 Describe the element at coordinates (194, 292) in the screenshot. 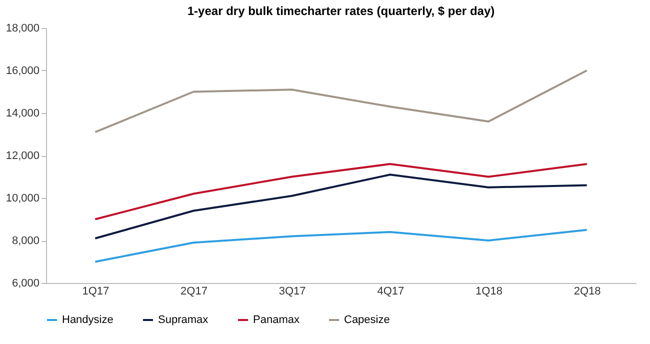

I see `x-tick-label: 2Q17` at that location.